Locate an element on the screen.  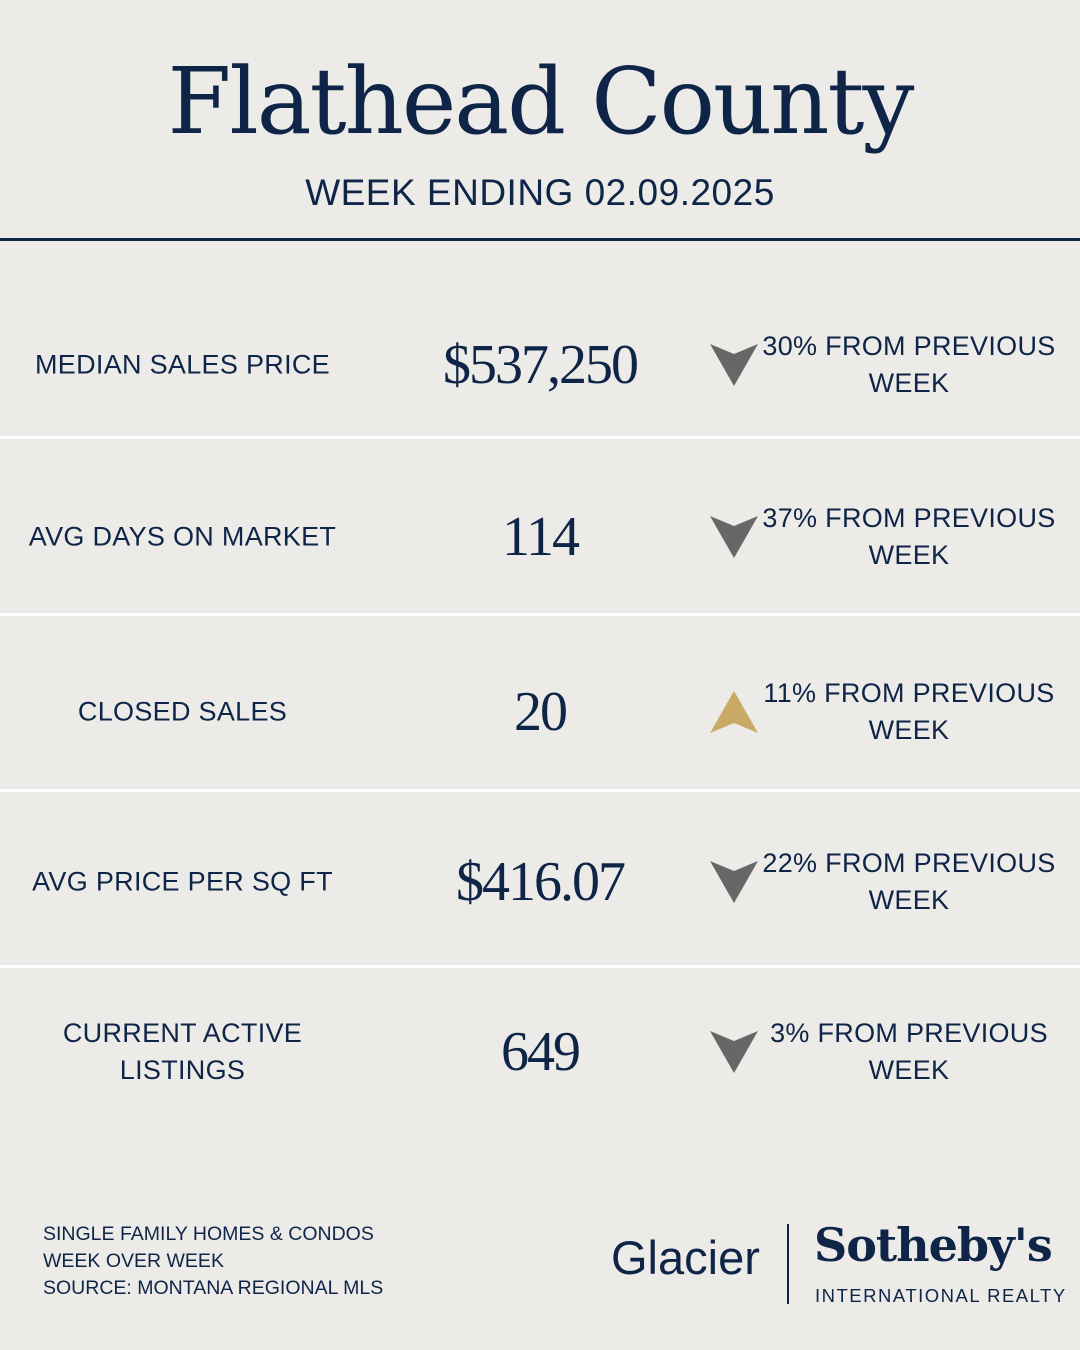
logo-sothebys: Sotheby's is located at coordinates (933, 1245).